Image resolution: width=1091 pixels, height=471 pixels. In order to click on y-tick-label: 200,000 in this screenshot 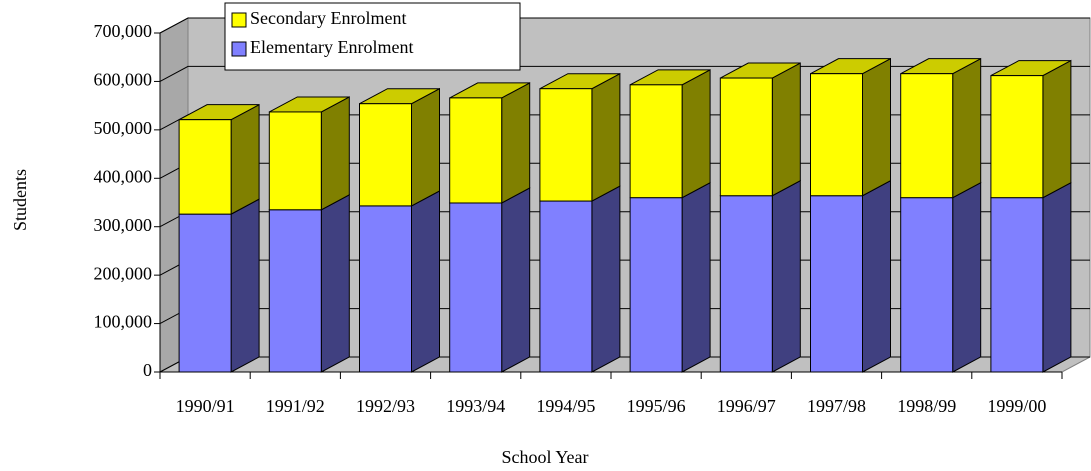, I will do `click(123, 273)`.